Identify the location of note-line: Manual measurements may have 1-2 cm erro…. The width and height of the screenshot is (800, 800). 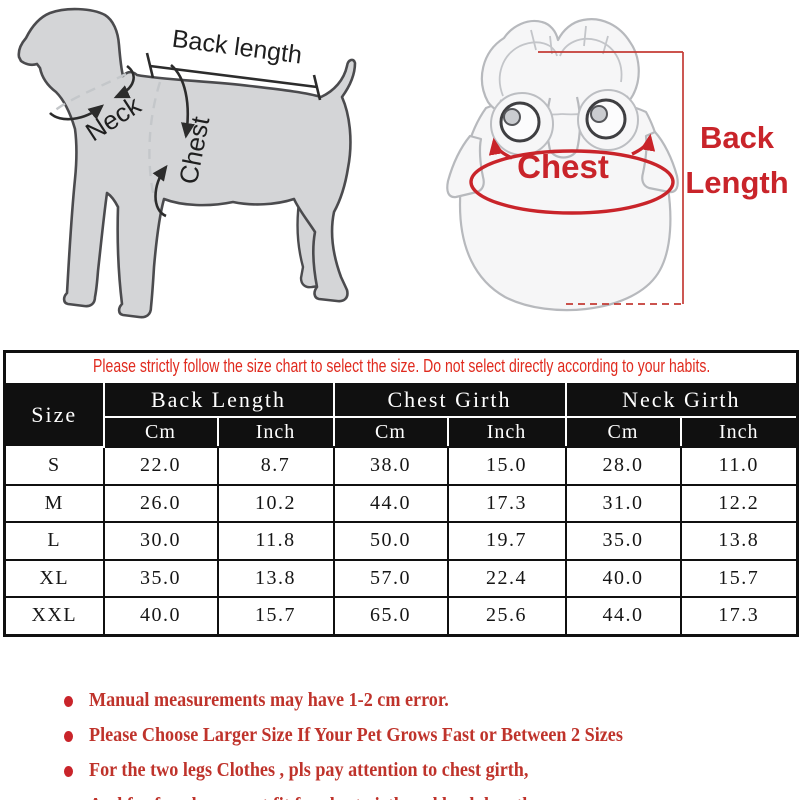
(432, 701).